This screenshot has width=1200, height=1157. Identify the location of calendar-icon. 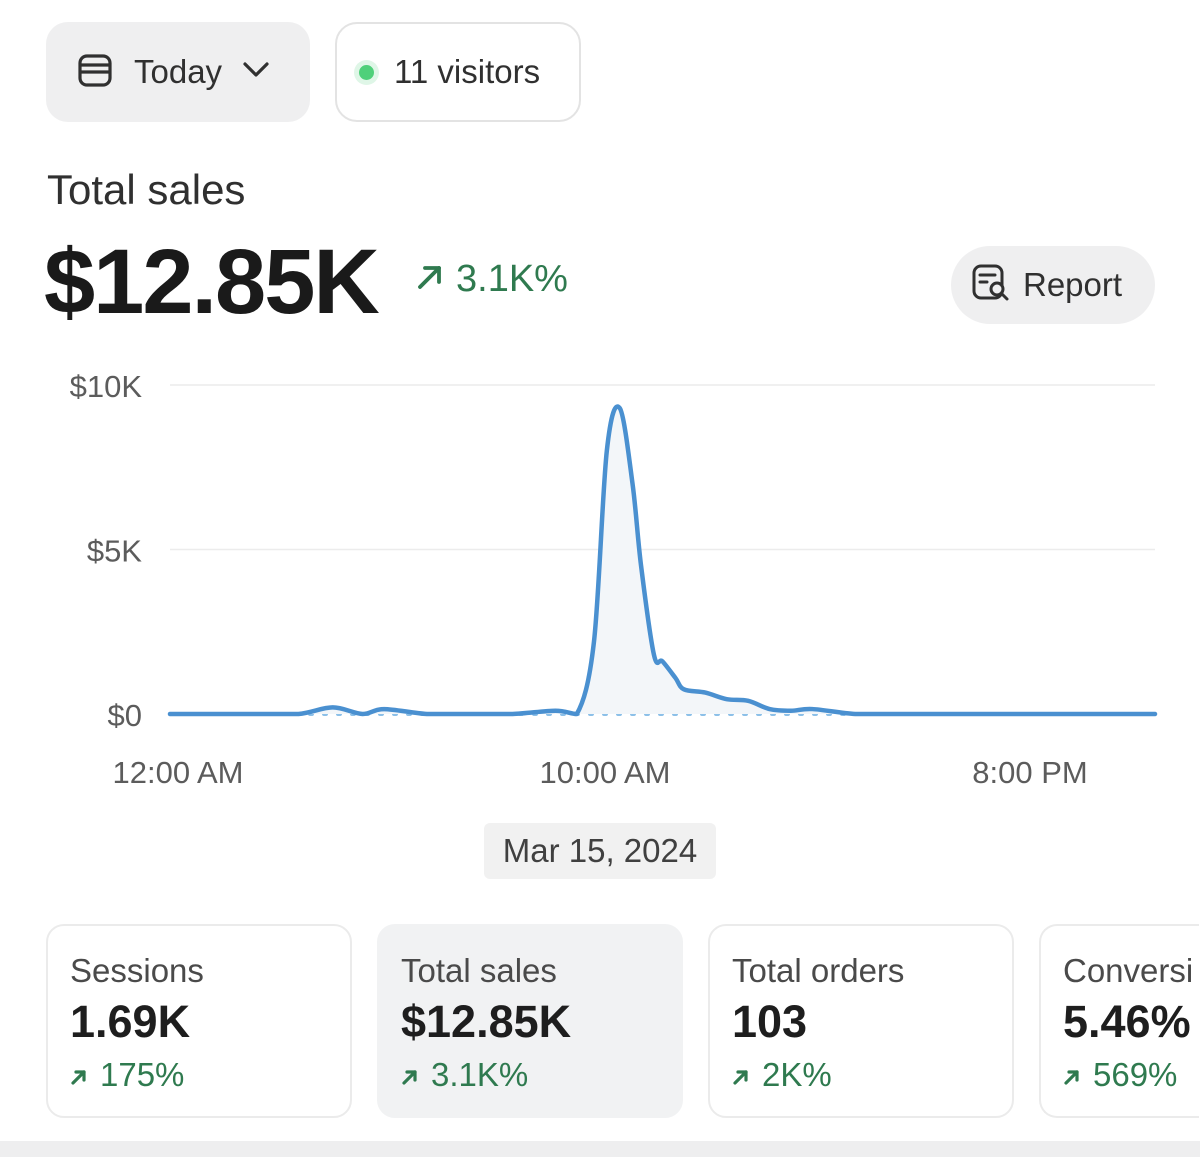
(95, 72).